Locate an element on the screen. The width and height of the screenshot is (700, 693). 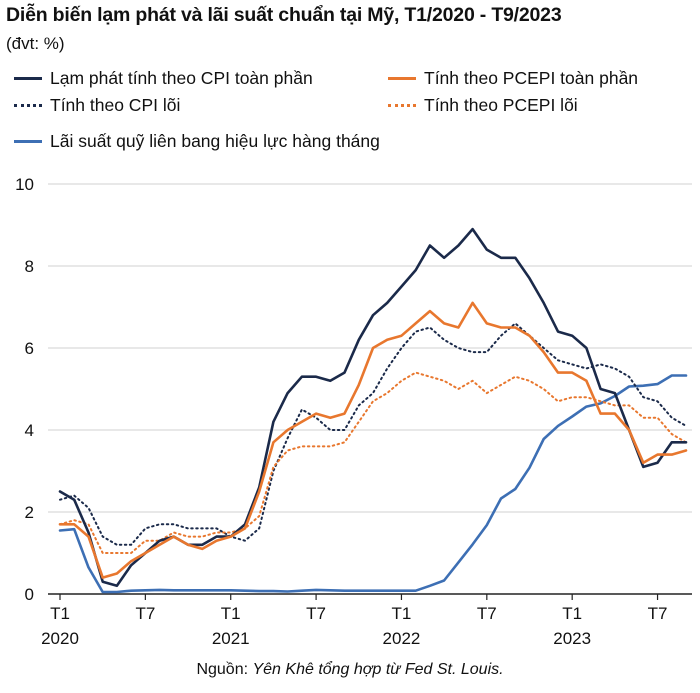
x-tick-year-0: 2020 is located at coordinates (60, 638).